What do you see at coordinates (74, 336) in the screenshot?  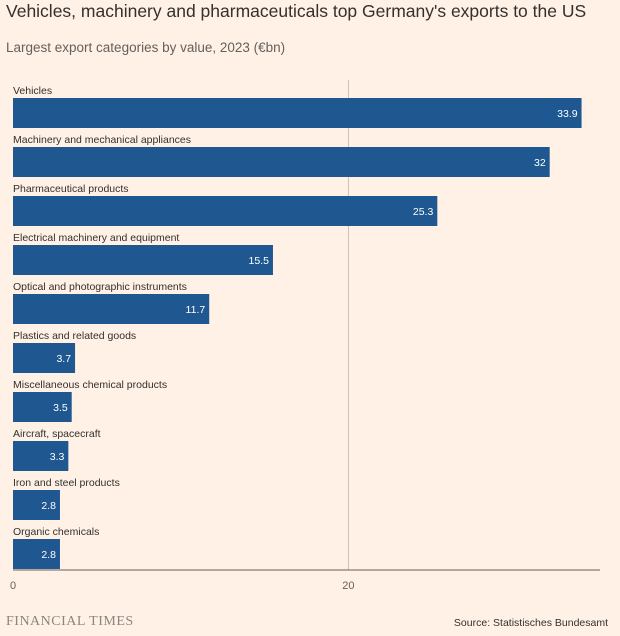 I see `category-label: Plastics and related goods` at bounding box center [74, 336].